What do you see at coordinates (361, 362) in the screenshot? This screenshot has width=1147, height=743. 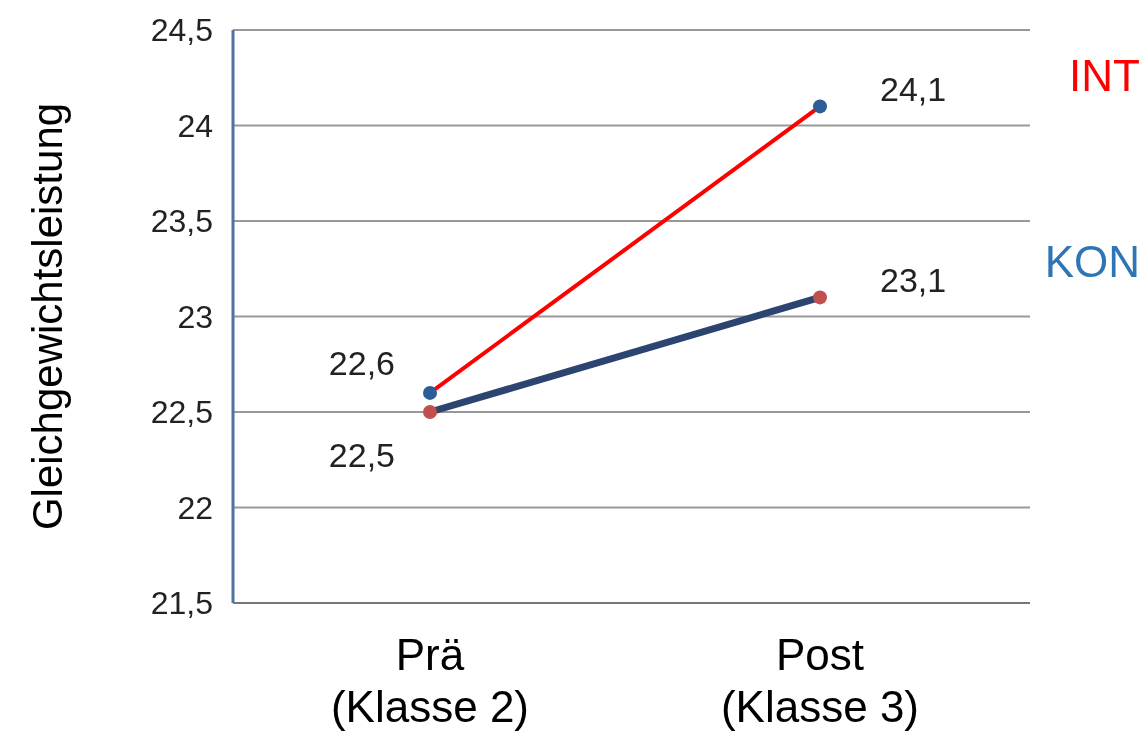 I see `data-label: 22,6` at bounding box center [361, 362].